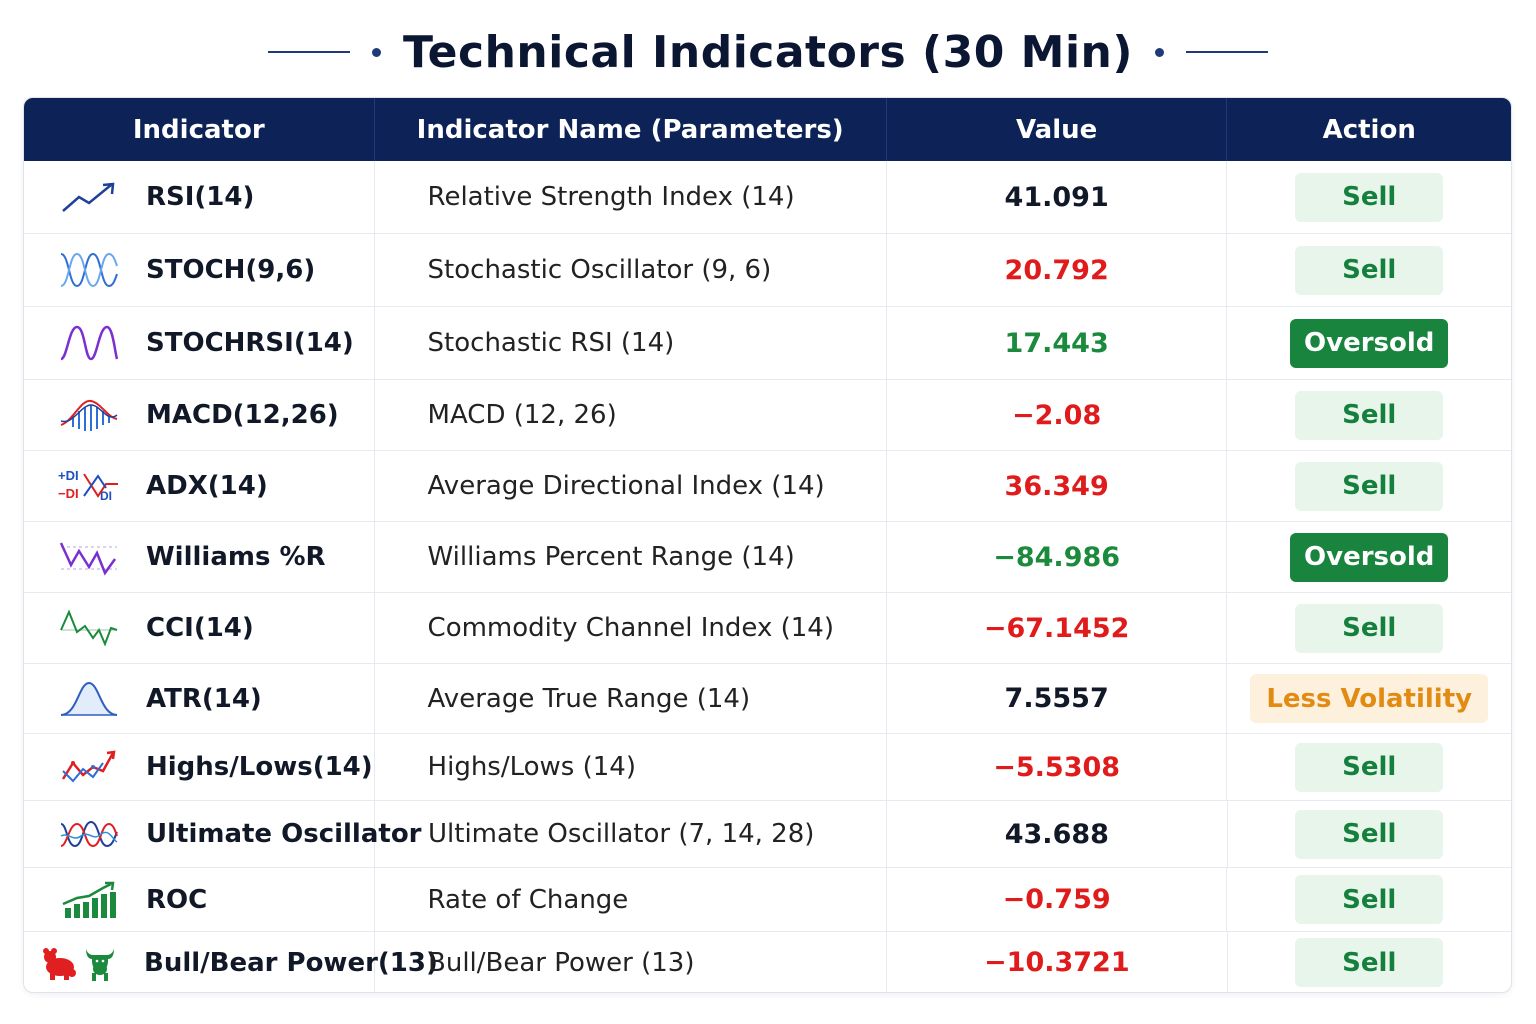  What do you see at coordinates (376, 52) in the screenshot?
I see `title-left-dot` at bounding box center [376, 52].